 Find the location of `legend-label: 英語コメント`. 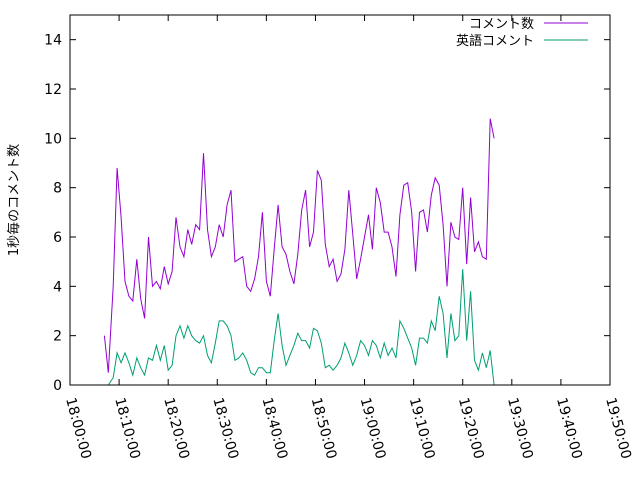

legend-label: 英語コメント is located at coordinates (495, 41).